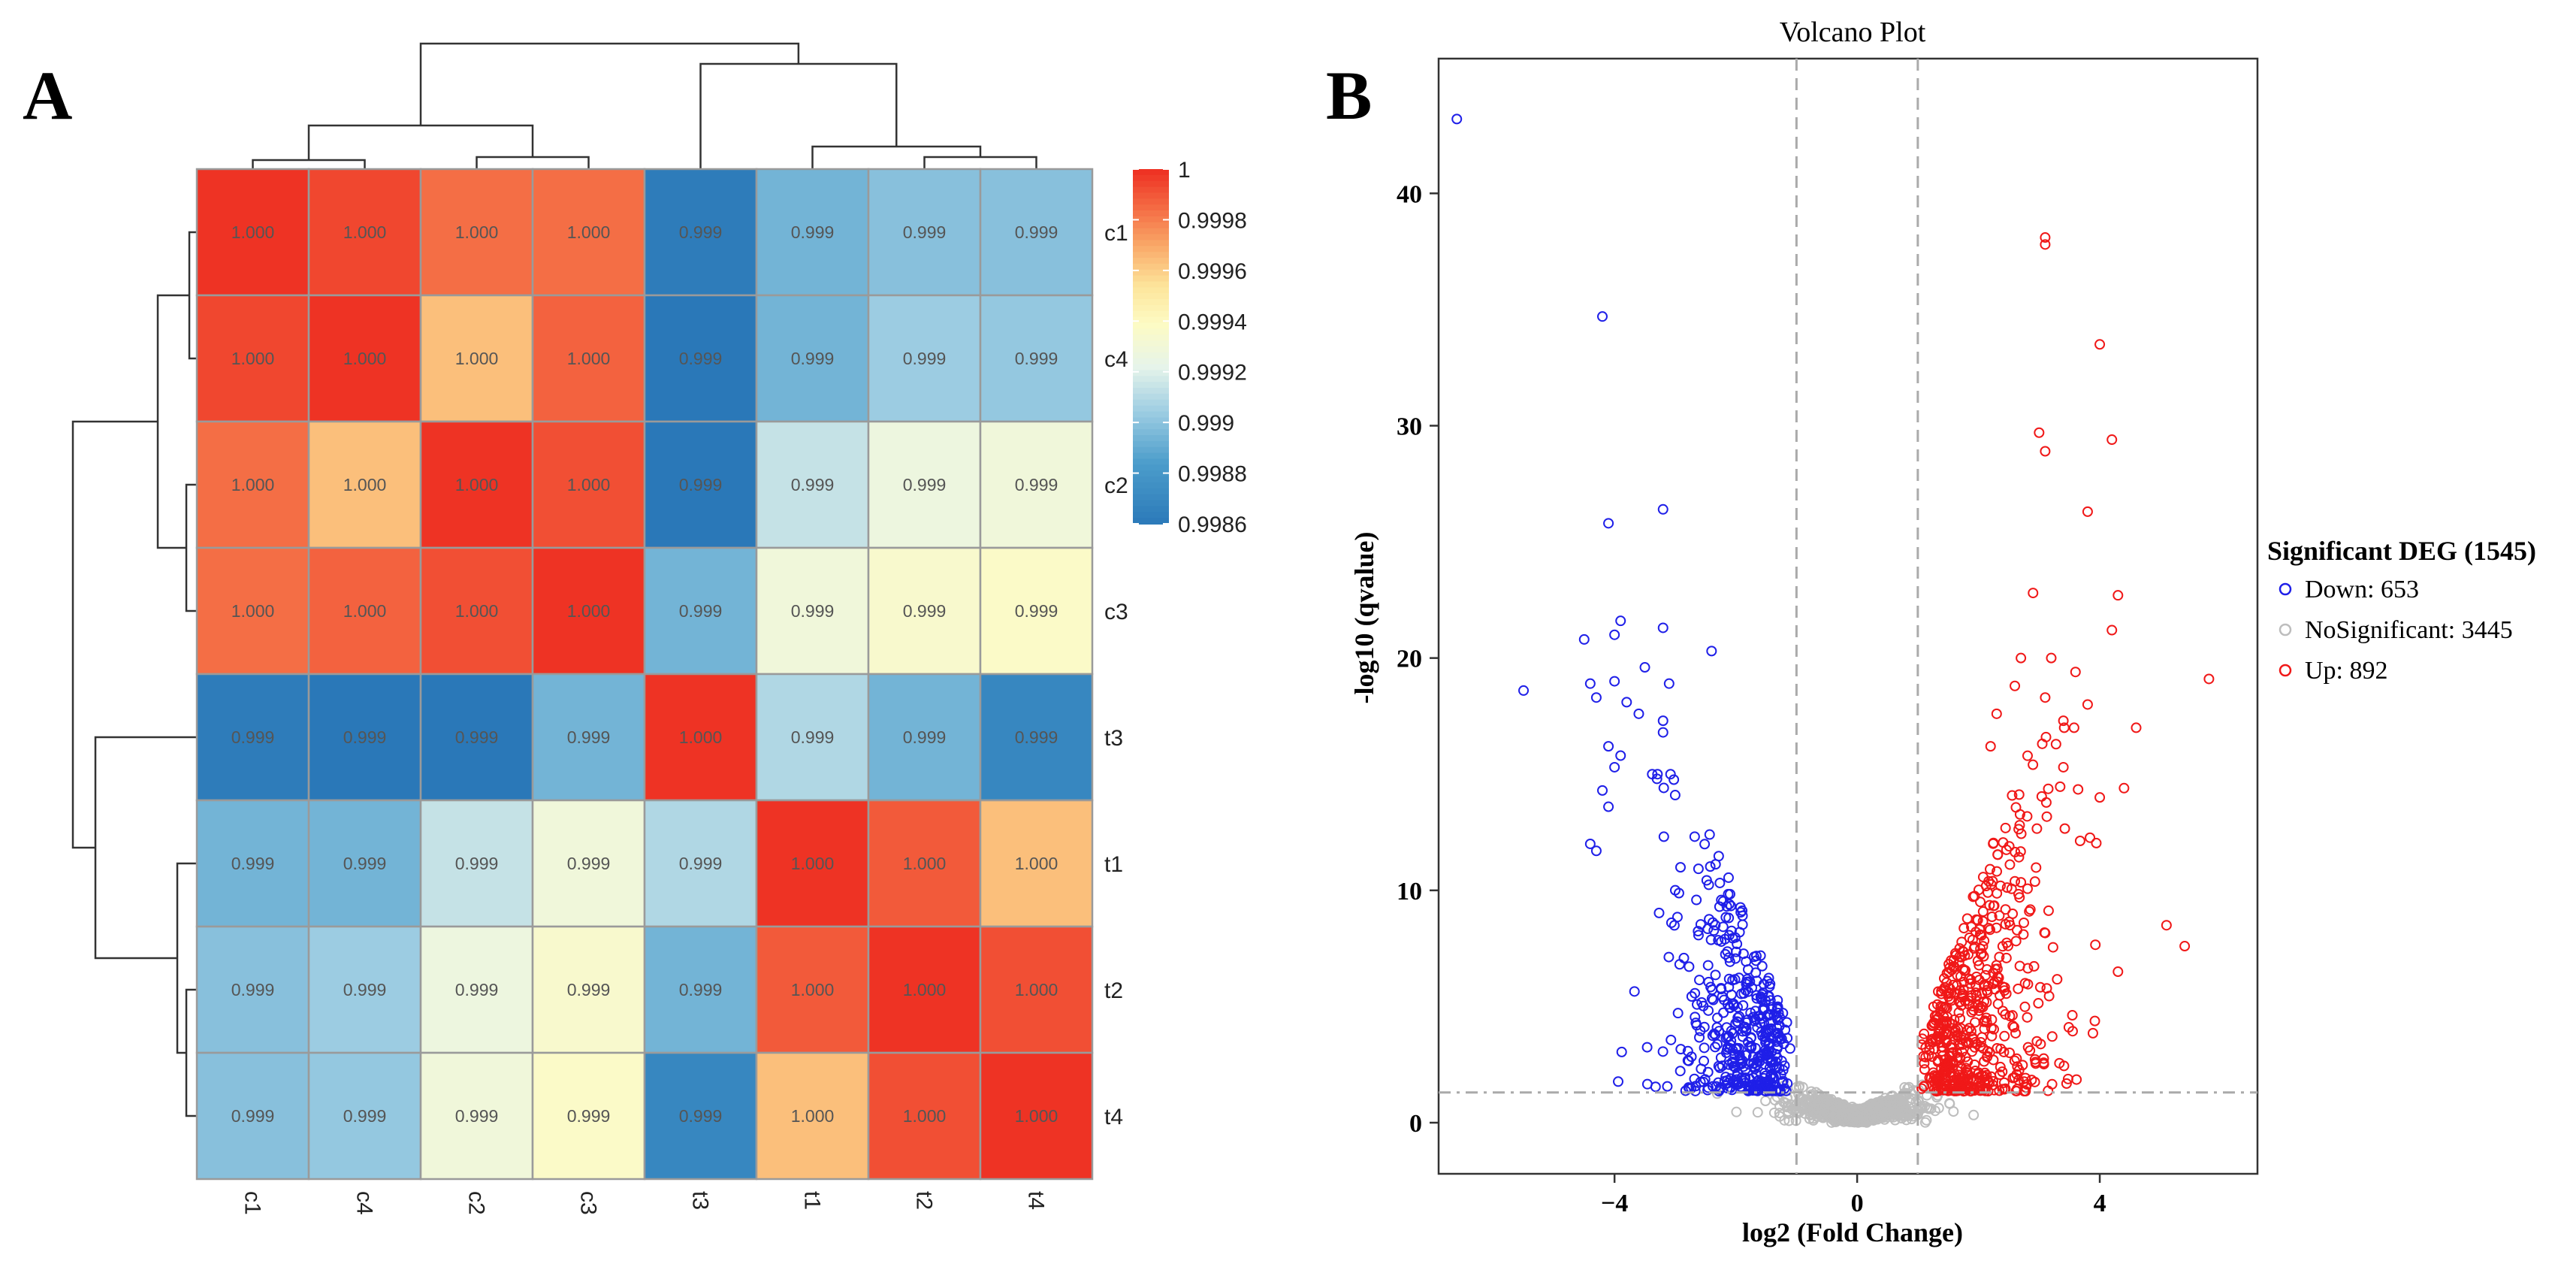 This screenshot has height=1273, width=2576. What do you see at coordinates (2285, 589) in the screenshot?
I see `legend-marker` at bounding box center [2285, 589].